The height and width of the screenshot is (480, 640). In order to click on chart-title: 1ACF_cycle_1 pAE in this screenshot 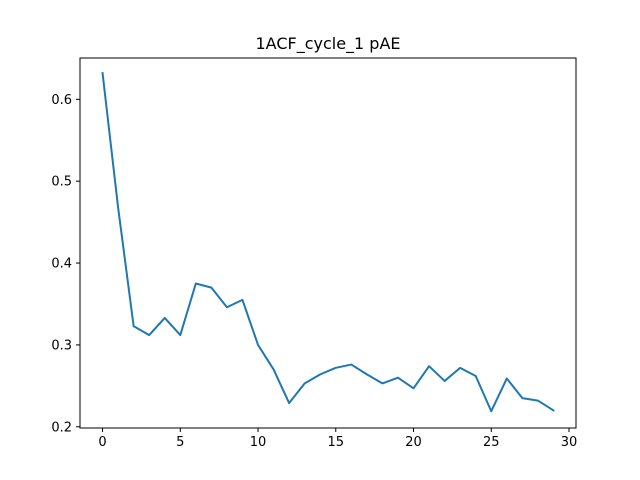, I will do `click(327, 44)`.